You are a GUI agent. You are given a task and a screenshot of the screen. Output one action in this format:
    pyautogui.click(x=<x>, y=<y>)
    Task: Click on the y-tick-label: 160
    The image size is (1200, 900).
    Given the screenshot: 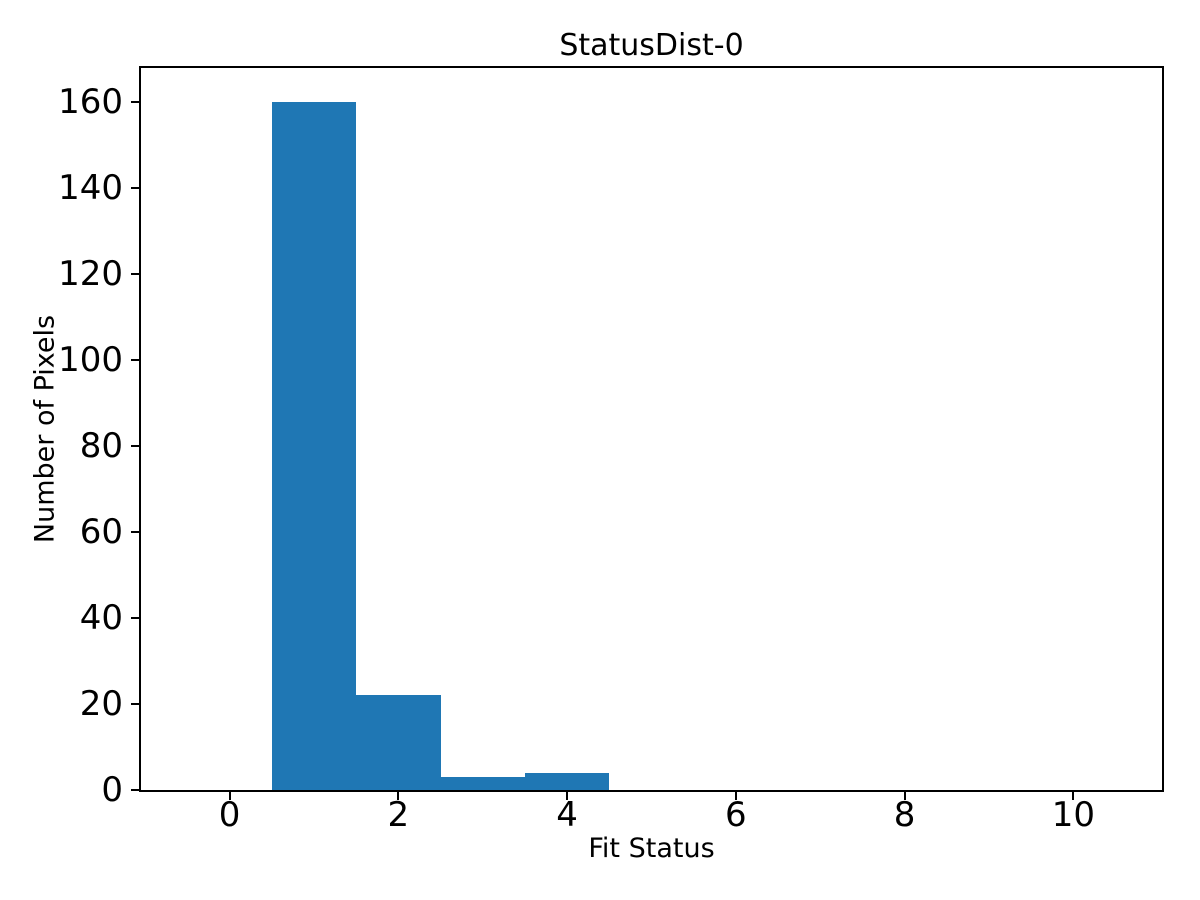 What is the action you would take?
    pyautogui.click(x=90, y=102)
    